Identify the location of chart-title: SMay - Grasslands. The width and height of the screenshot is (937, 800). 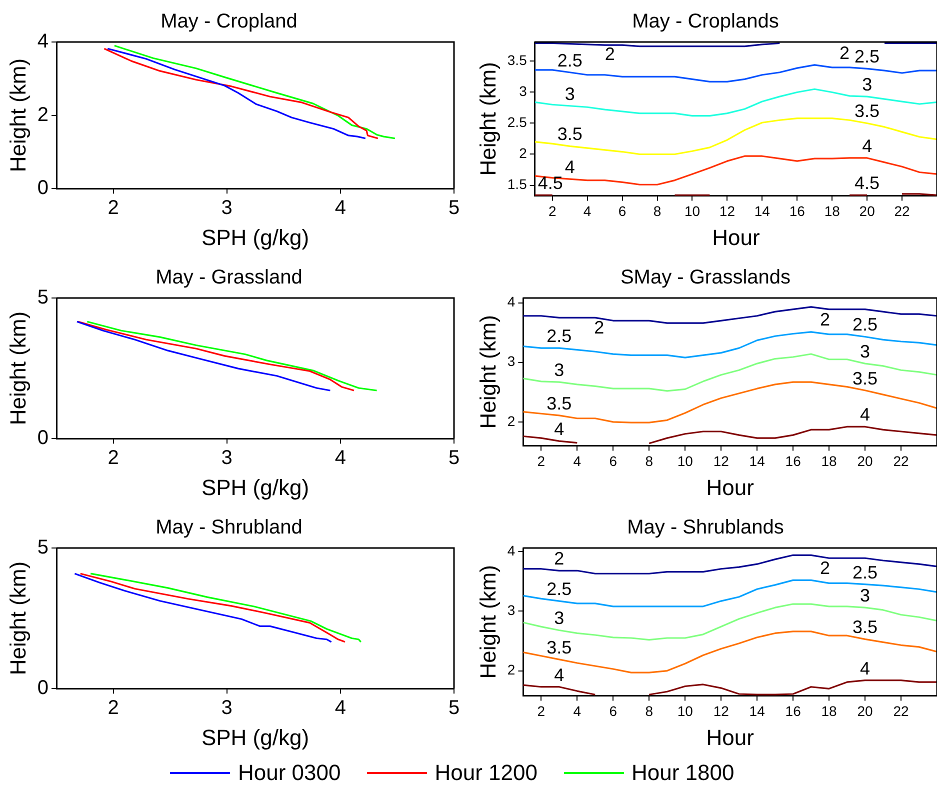
(705, 277).